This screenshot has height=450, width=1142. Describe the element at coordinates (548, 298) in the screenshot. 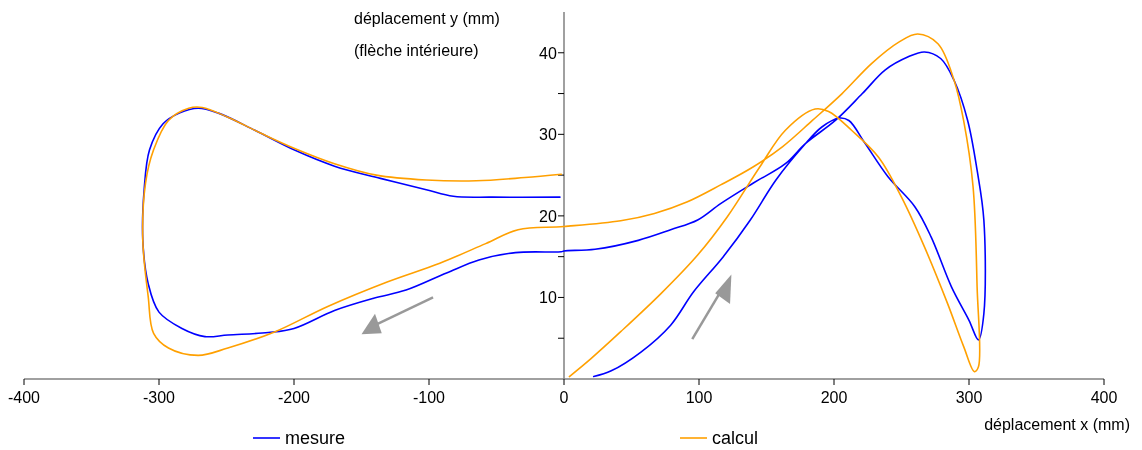

I see `y-tick-label: 10` at that location.